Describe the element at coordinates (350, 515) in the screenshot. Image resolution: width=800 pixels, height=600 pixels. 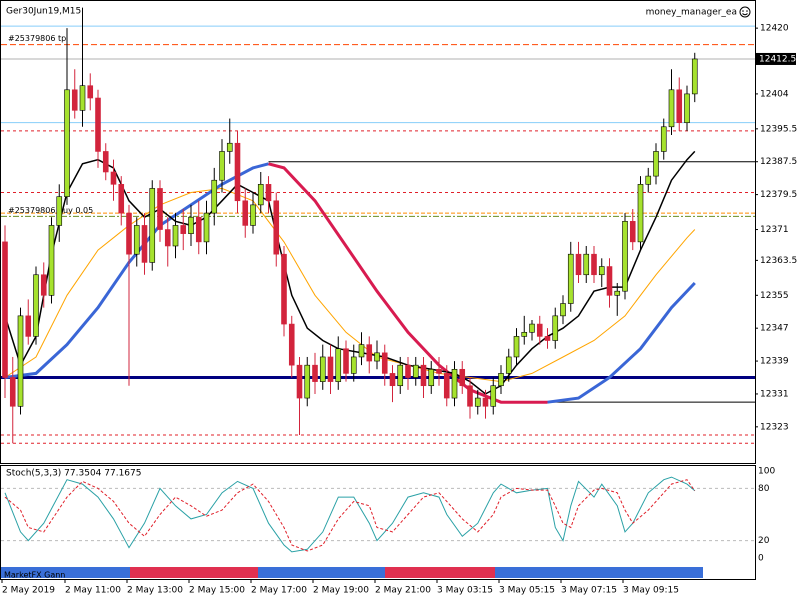
I see `stoch-line` at that location.